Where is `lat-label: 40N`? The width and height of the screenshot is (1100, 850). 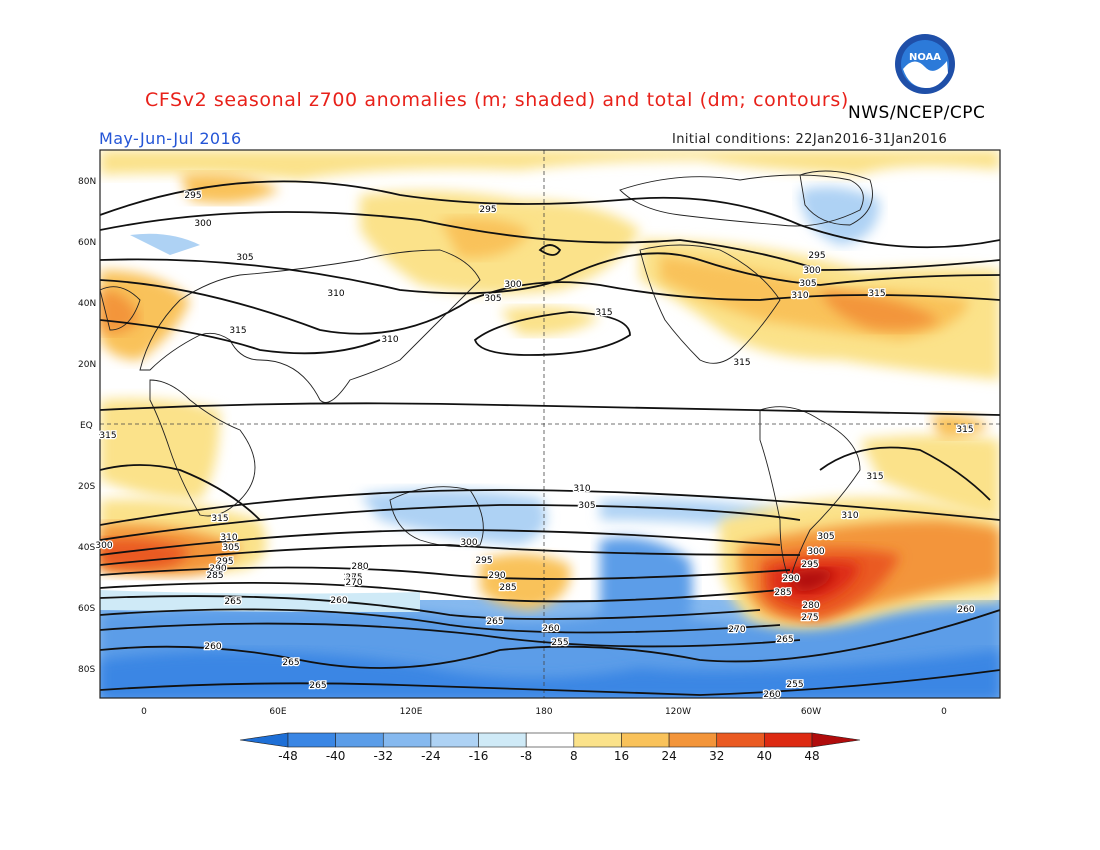 lat-label: 40N is located at coordinates (87, 304).